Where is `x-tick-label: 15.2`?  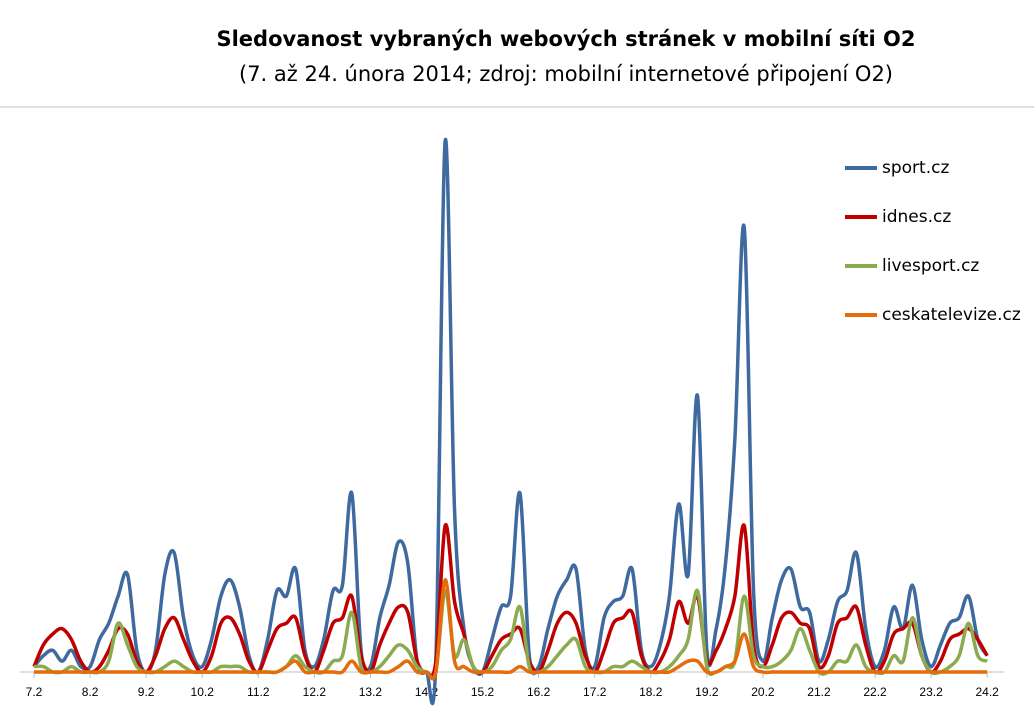 x-tick-label: 15.2 is located at coordinates (483, 692).